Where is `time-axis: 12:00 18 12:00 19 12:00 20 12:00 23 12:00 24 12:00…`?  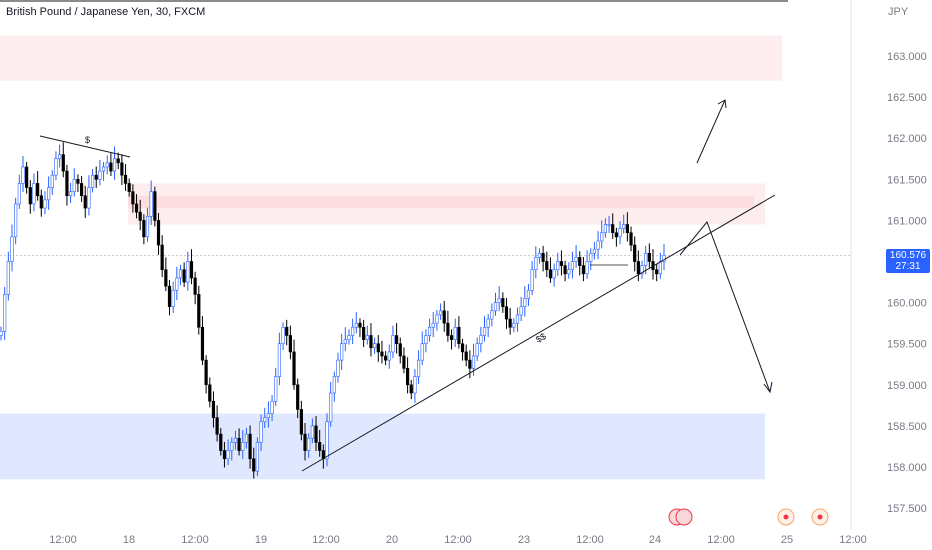 time-axis: 12:00 18 12:00 19 12:00 20 12:00 23 12:00 24 12:00… is located at coordinates (458, 540).